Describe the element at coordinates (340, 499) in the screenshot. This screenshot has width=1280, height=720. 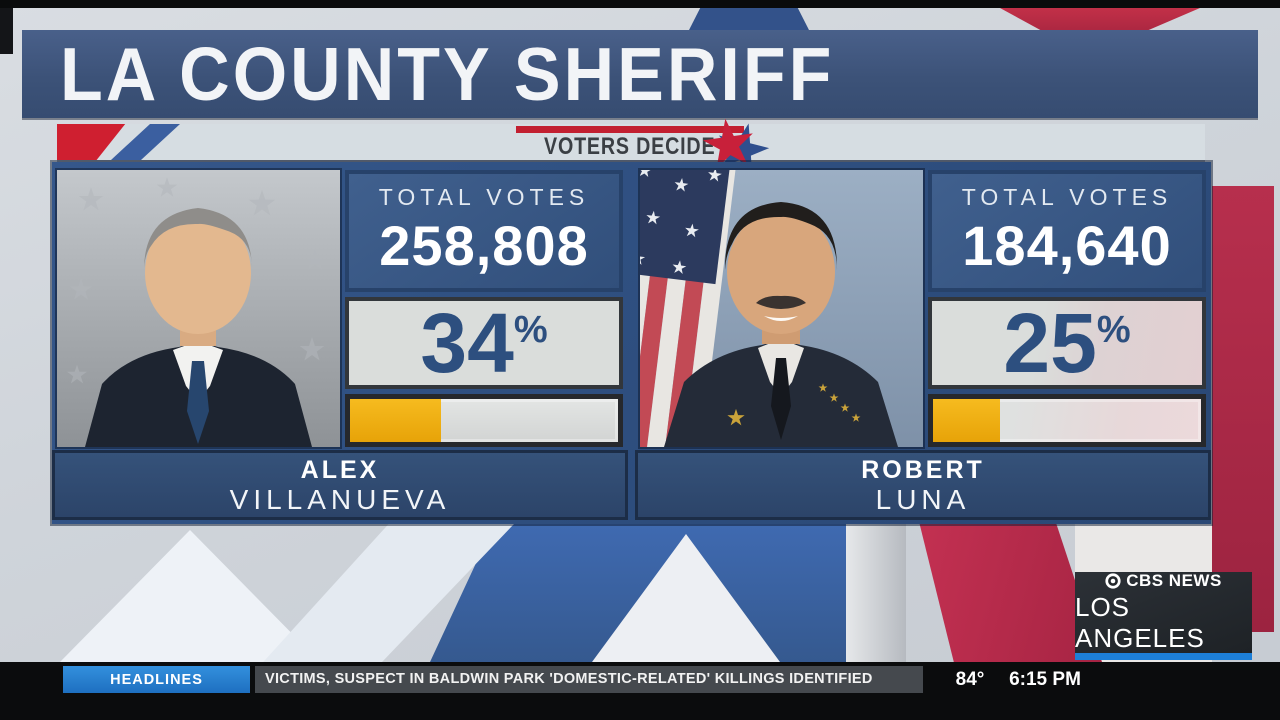
I see `candidate-last-name: VILLANUEVA` at that location.